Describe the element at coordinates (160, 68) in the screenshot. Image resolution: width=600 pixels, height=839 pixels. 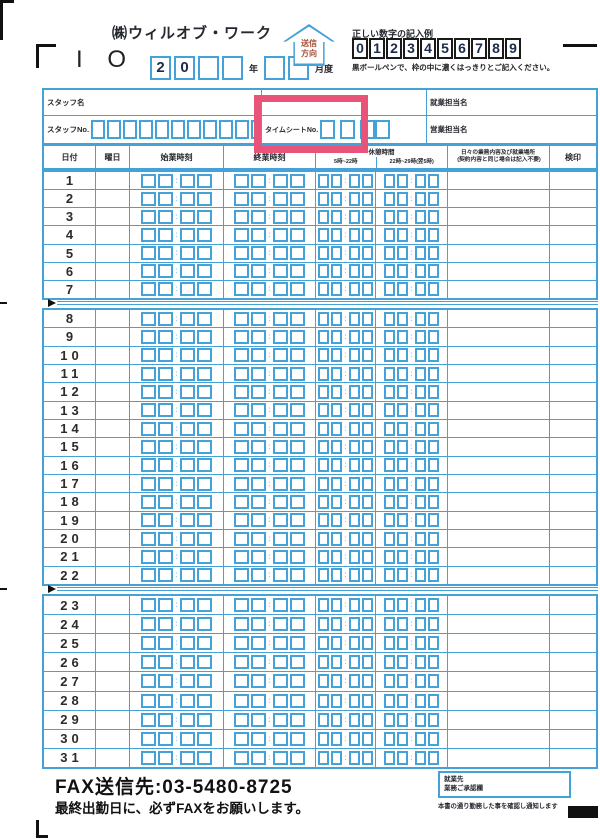
I see `year-digit-box: 2` at that location.